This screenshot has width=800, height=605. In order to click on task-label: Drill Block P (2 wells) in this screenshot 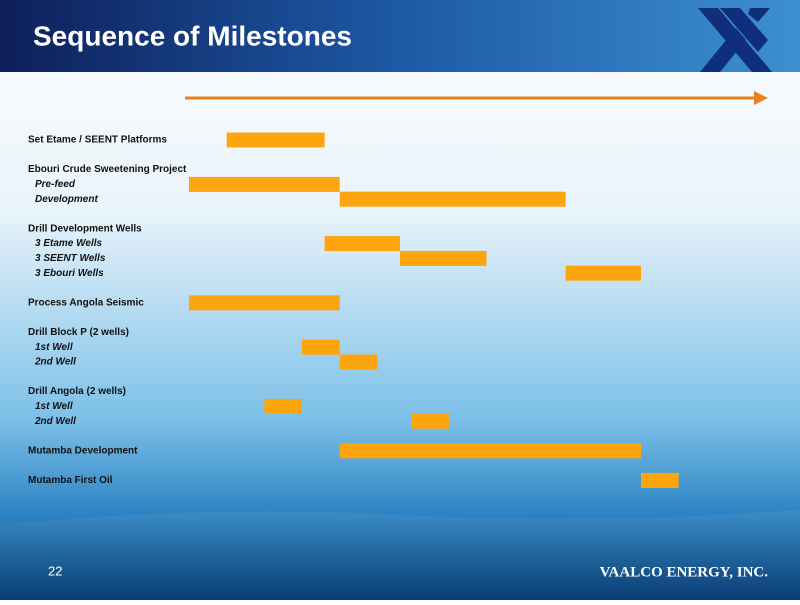, I will do `click(78, 332)`.